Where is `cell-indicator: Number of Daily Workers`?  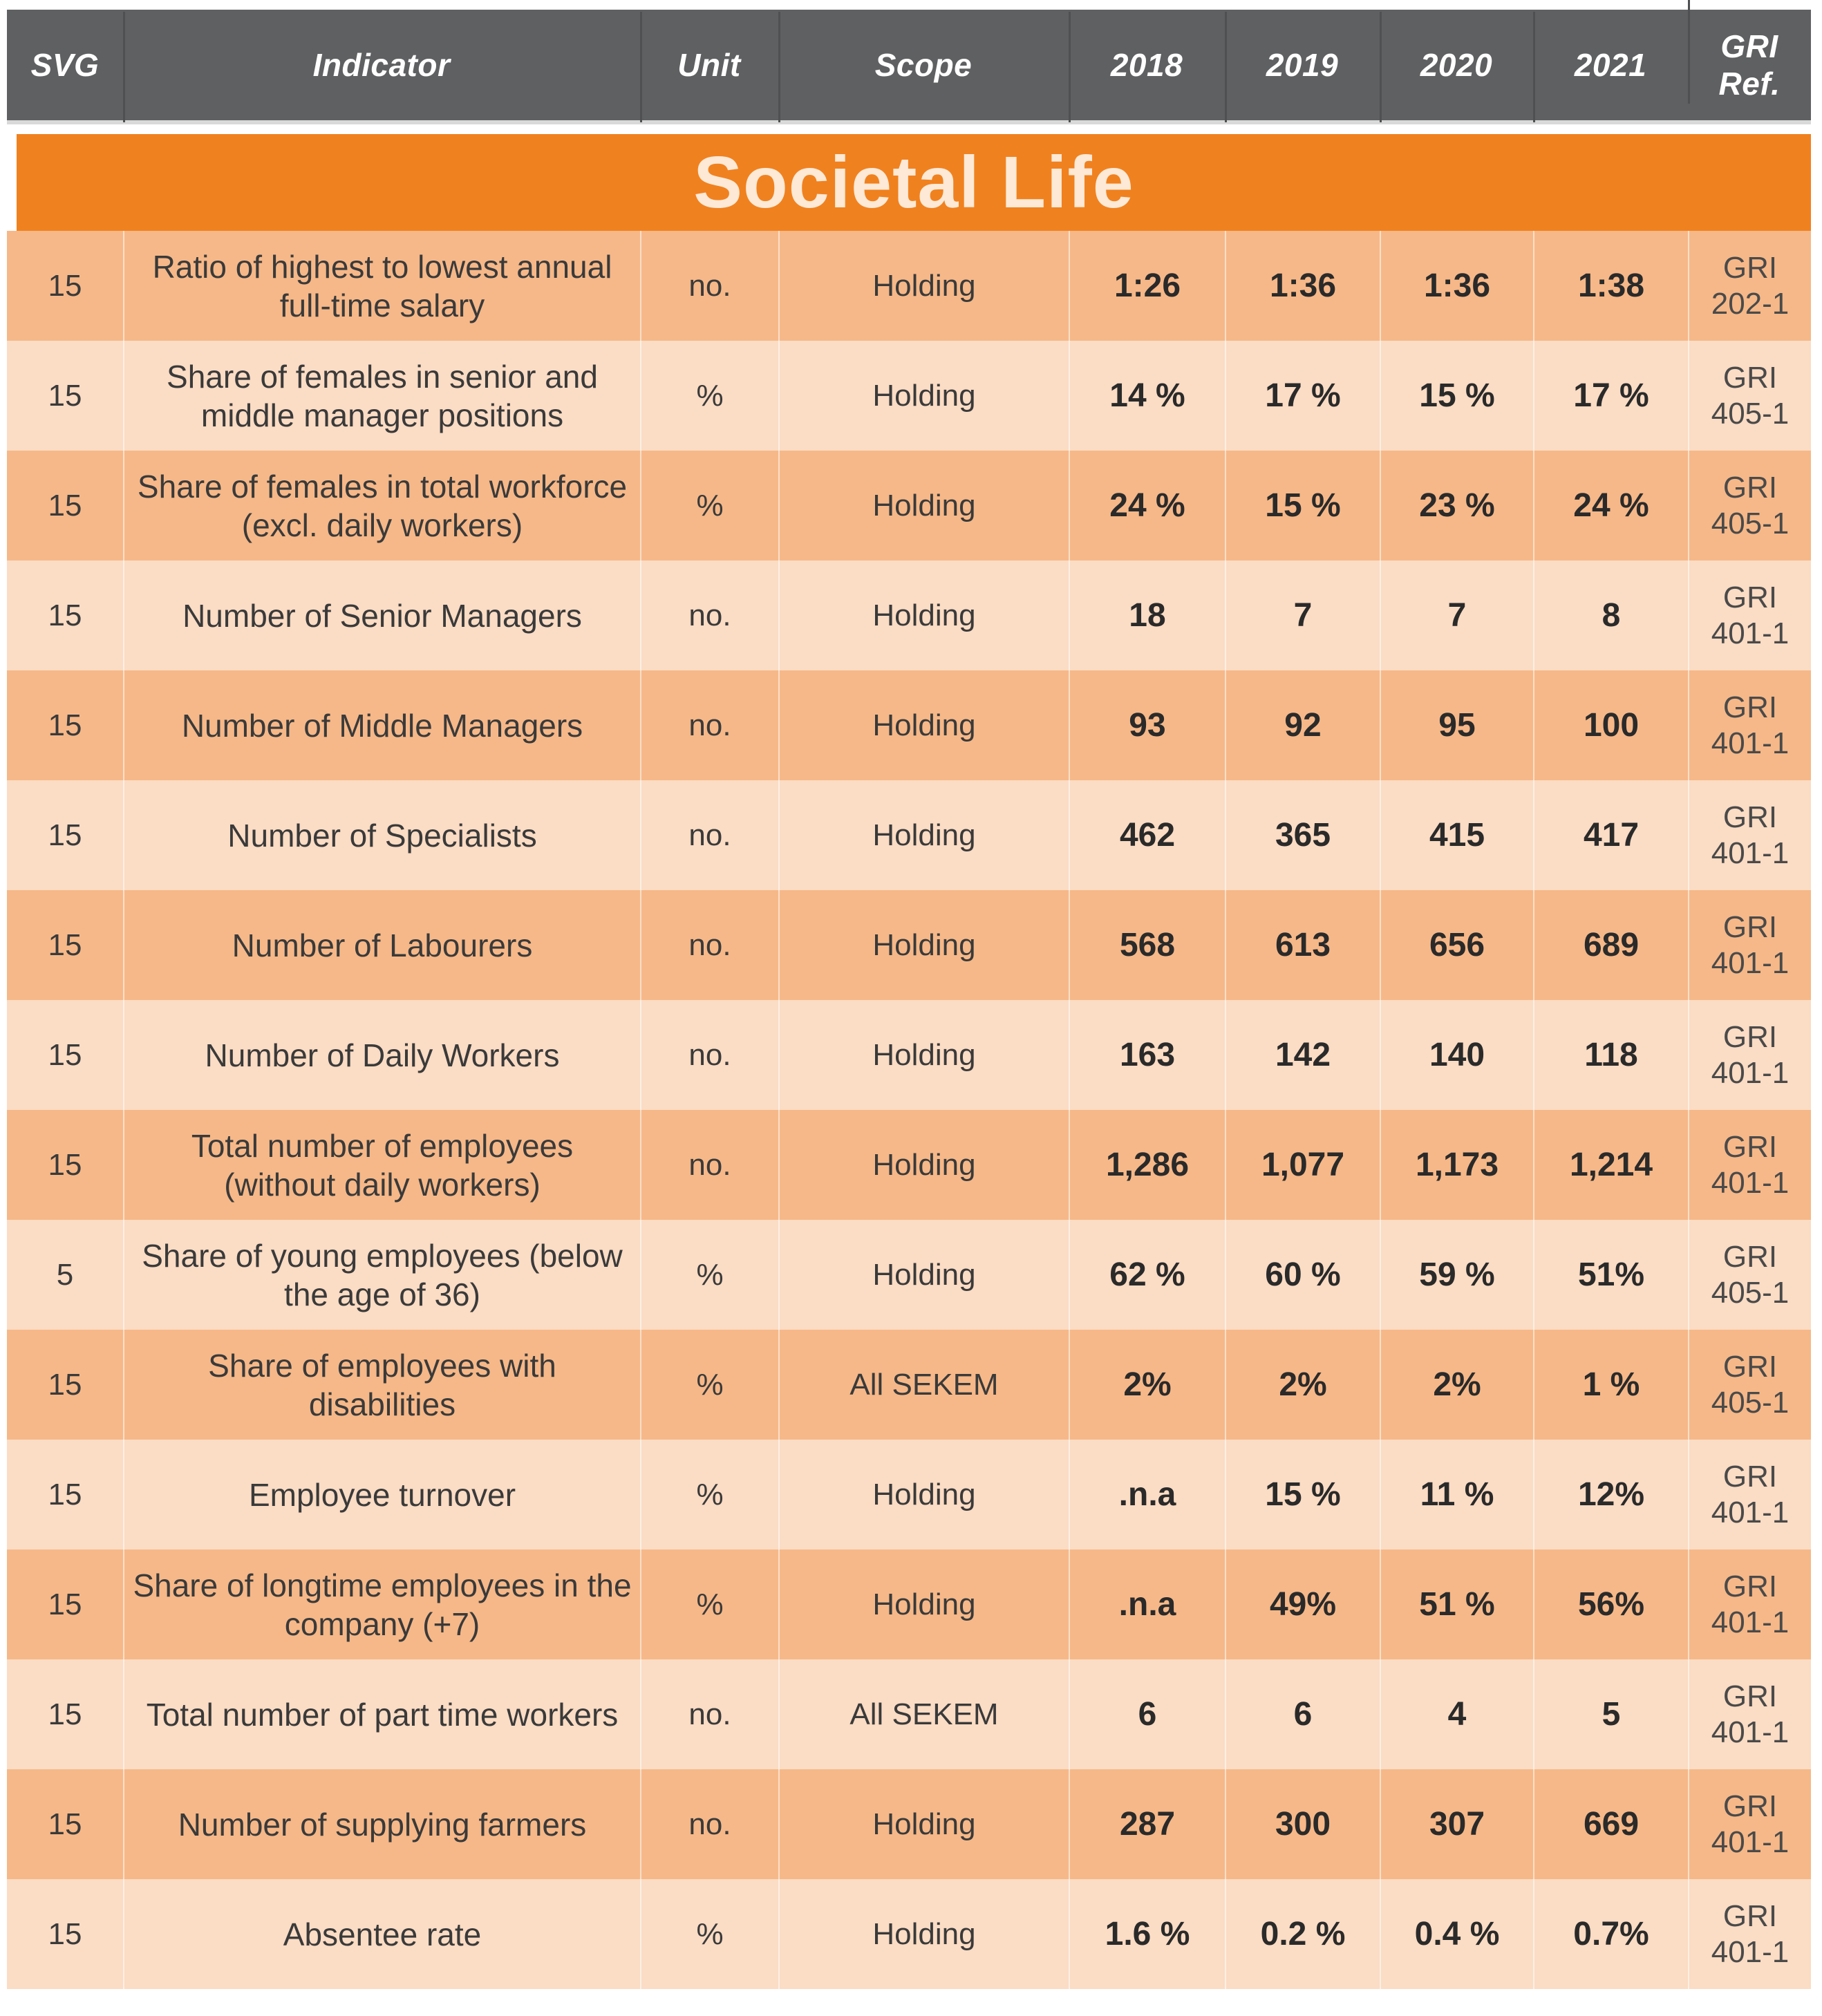
cell-indicator: Number of Daily Workers is located at coordinates (382, 1055).